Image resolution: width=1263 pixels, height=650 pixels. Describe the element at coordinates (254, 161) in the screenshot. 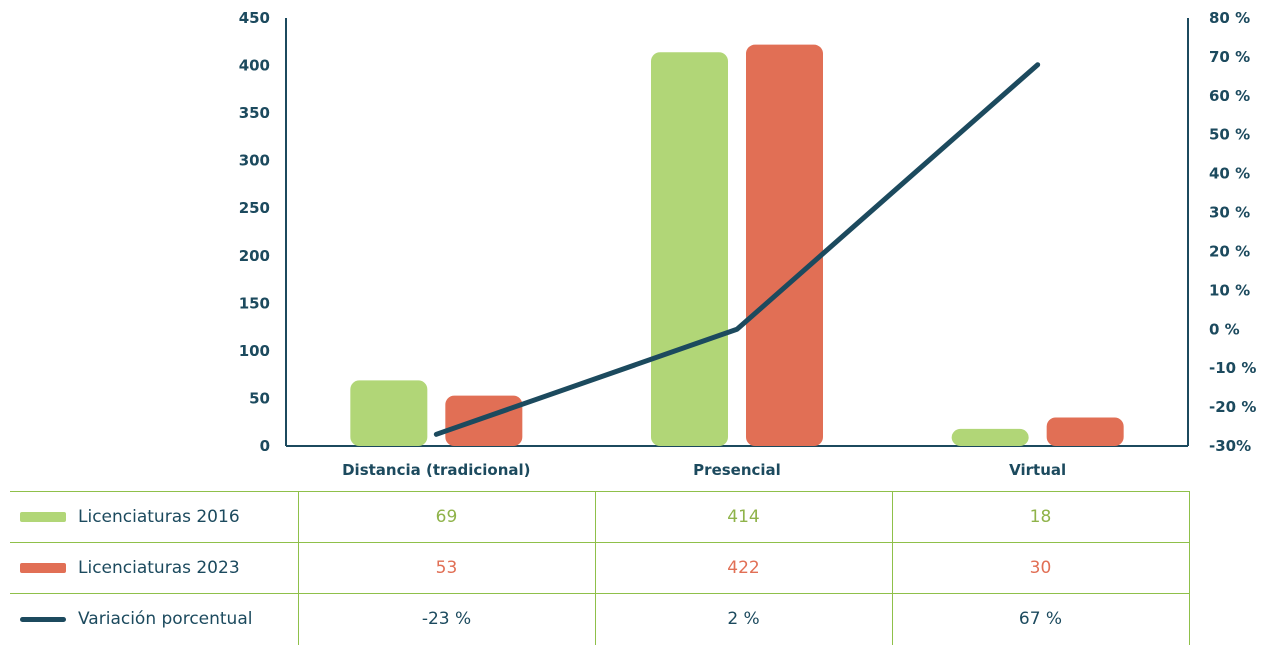

I see `y-left-tick-label: 300` at that location.